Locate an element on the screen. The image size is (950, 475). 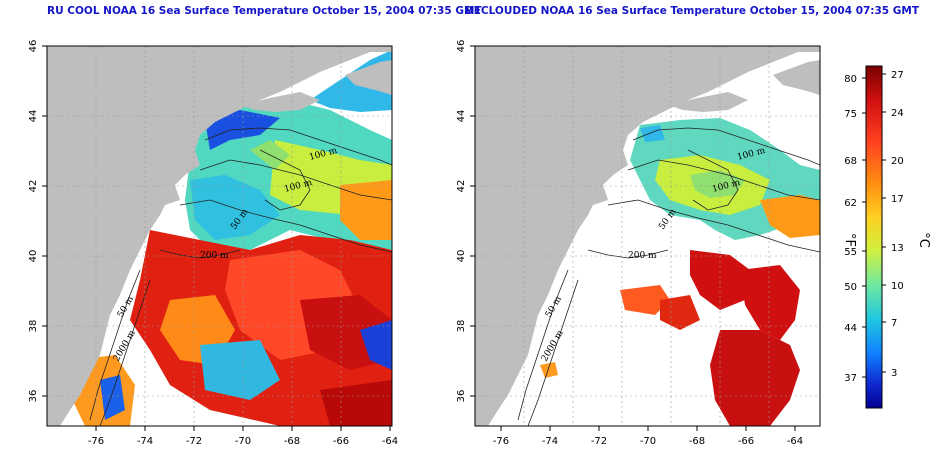
fahrenheit-tick: 50 is located at coordinates (850, 287).